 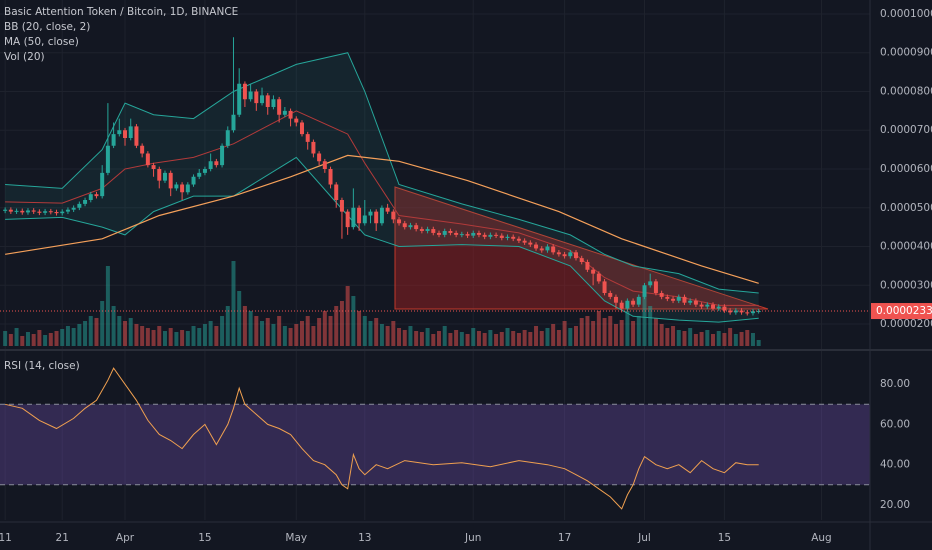 What do you see at coordinates (895, 384) in the screenshot?
I see `rsi-tick-label: 80.00` at bounding box center [895, 384].